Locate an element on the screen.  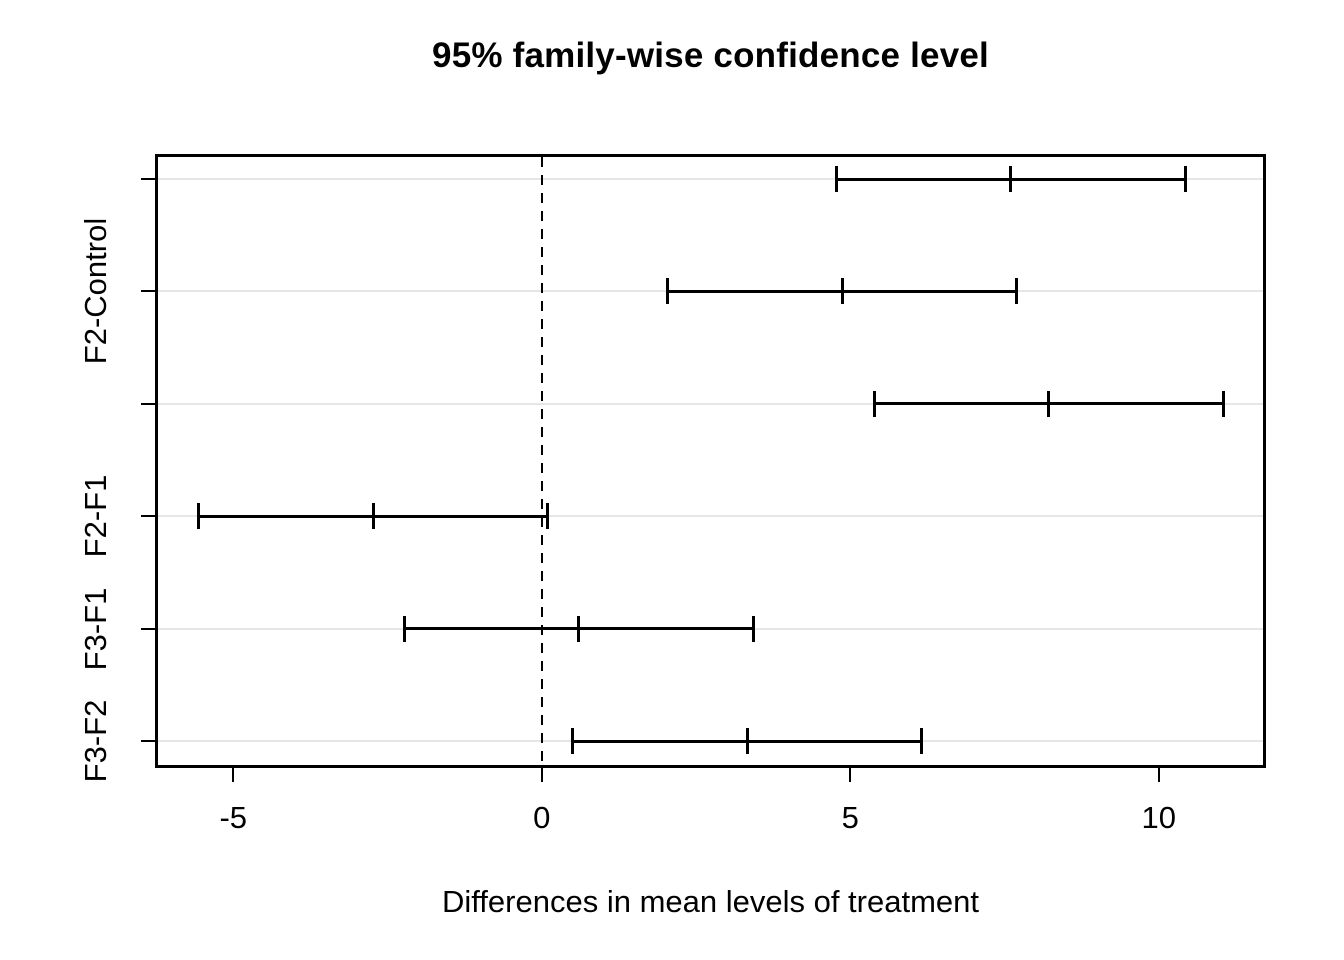
chart-title: 95% family-wise confidence level is located at coordinates (710, 55).